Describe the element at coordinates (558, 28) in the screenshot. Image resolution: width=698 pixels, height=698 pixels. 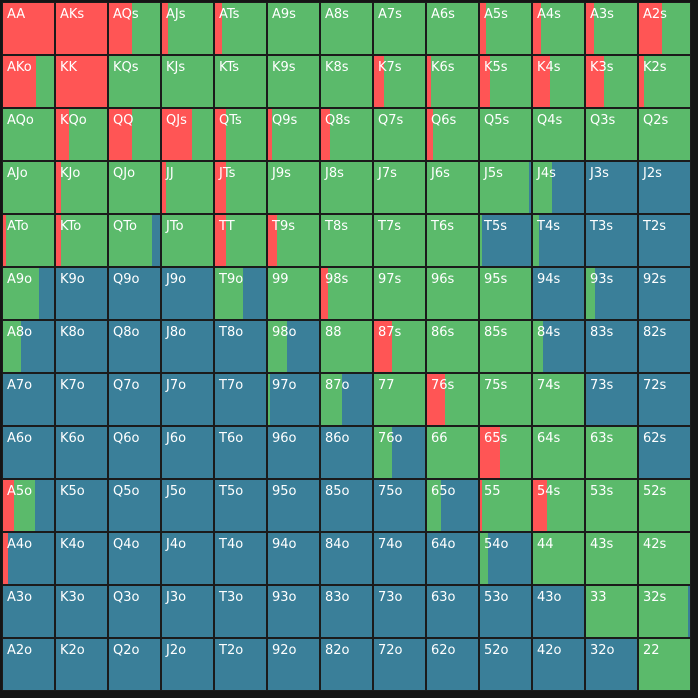
I see `hand-cell-A4s: A4s` at that location.